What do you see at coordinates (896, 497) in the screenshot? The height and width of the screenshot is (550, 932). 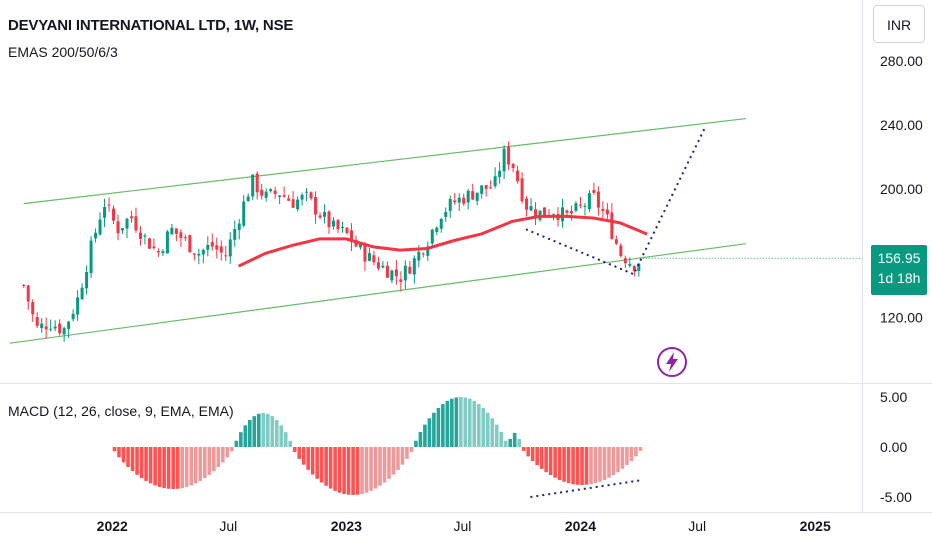 I see `macd-tick-label: -5.00` at bounding box center [896, 497].